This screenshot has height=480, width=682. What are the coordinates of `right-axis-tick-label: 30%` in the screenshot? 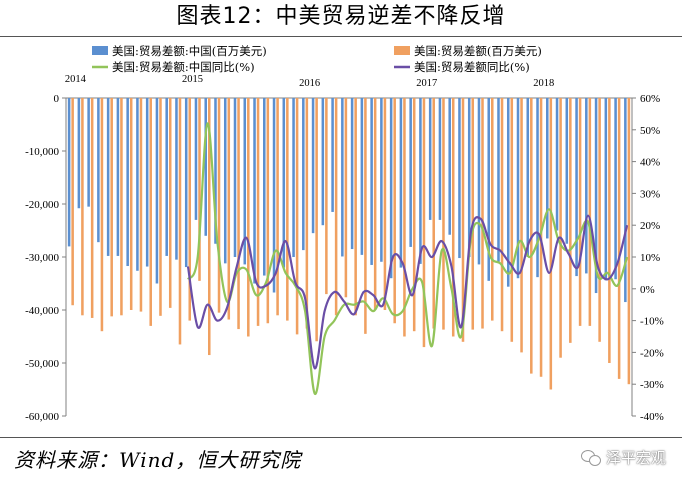 It's located at (650, 194).